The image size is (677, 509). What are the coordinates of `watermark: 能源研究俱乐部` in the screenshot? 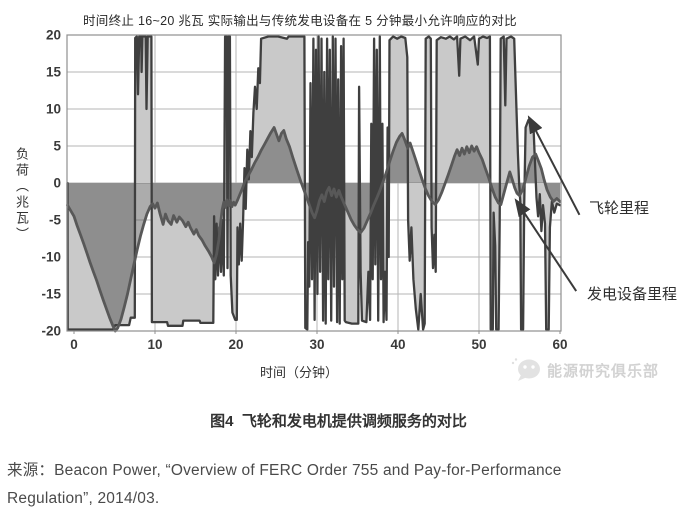 It's located at (584, 370).